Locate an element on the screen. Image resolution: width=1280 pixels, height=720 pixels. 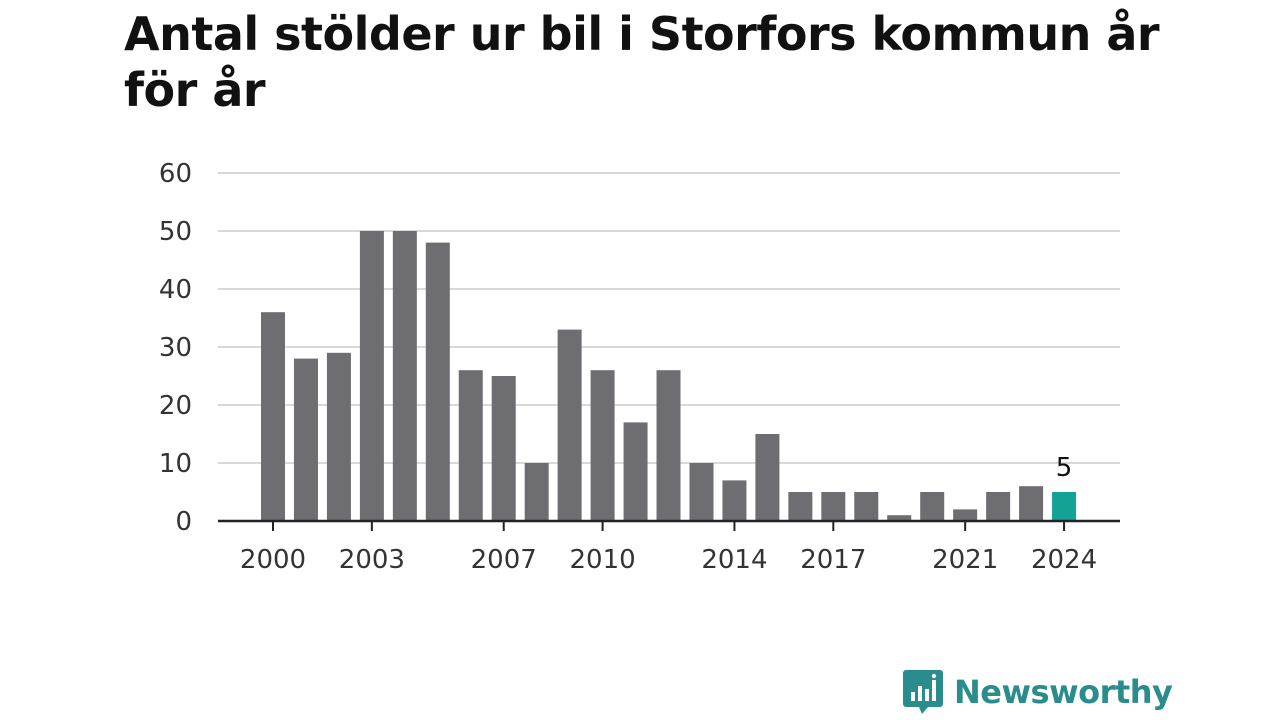
bar-2000 is located at coordinates (273, 416).